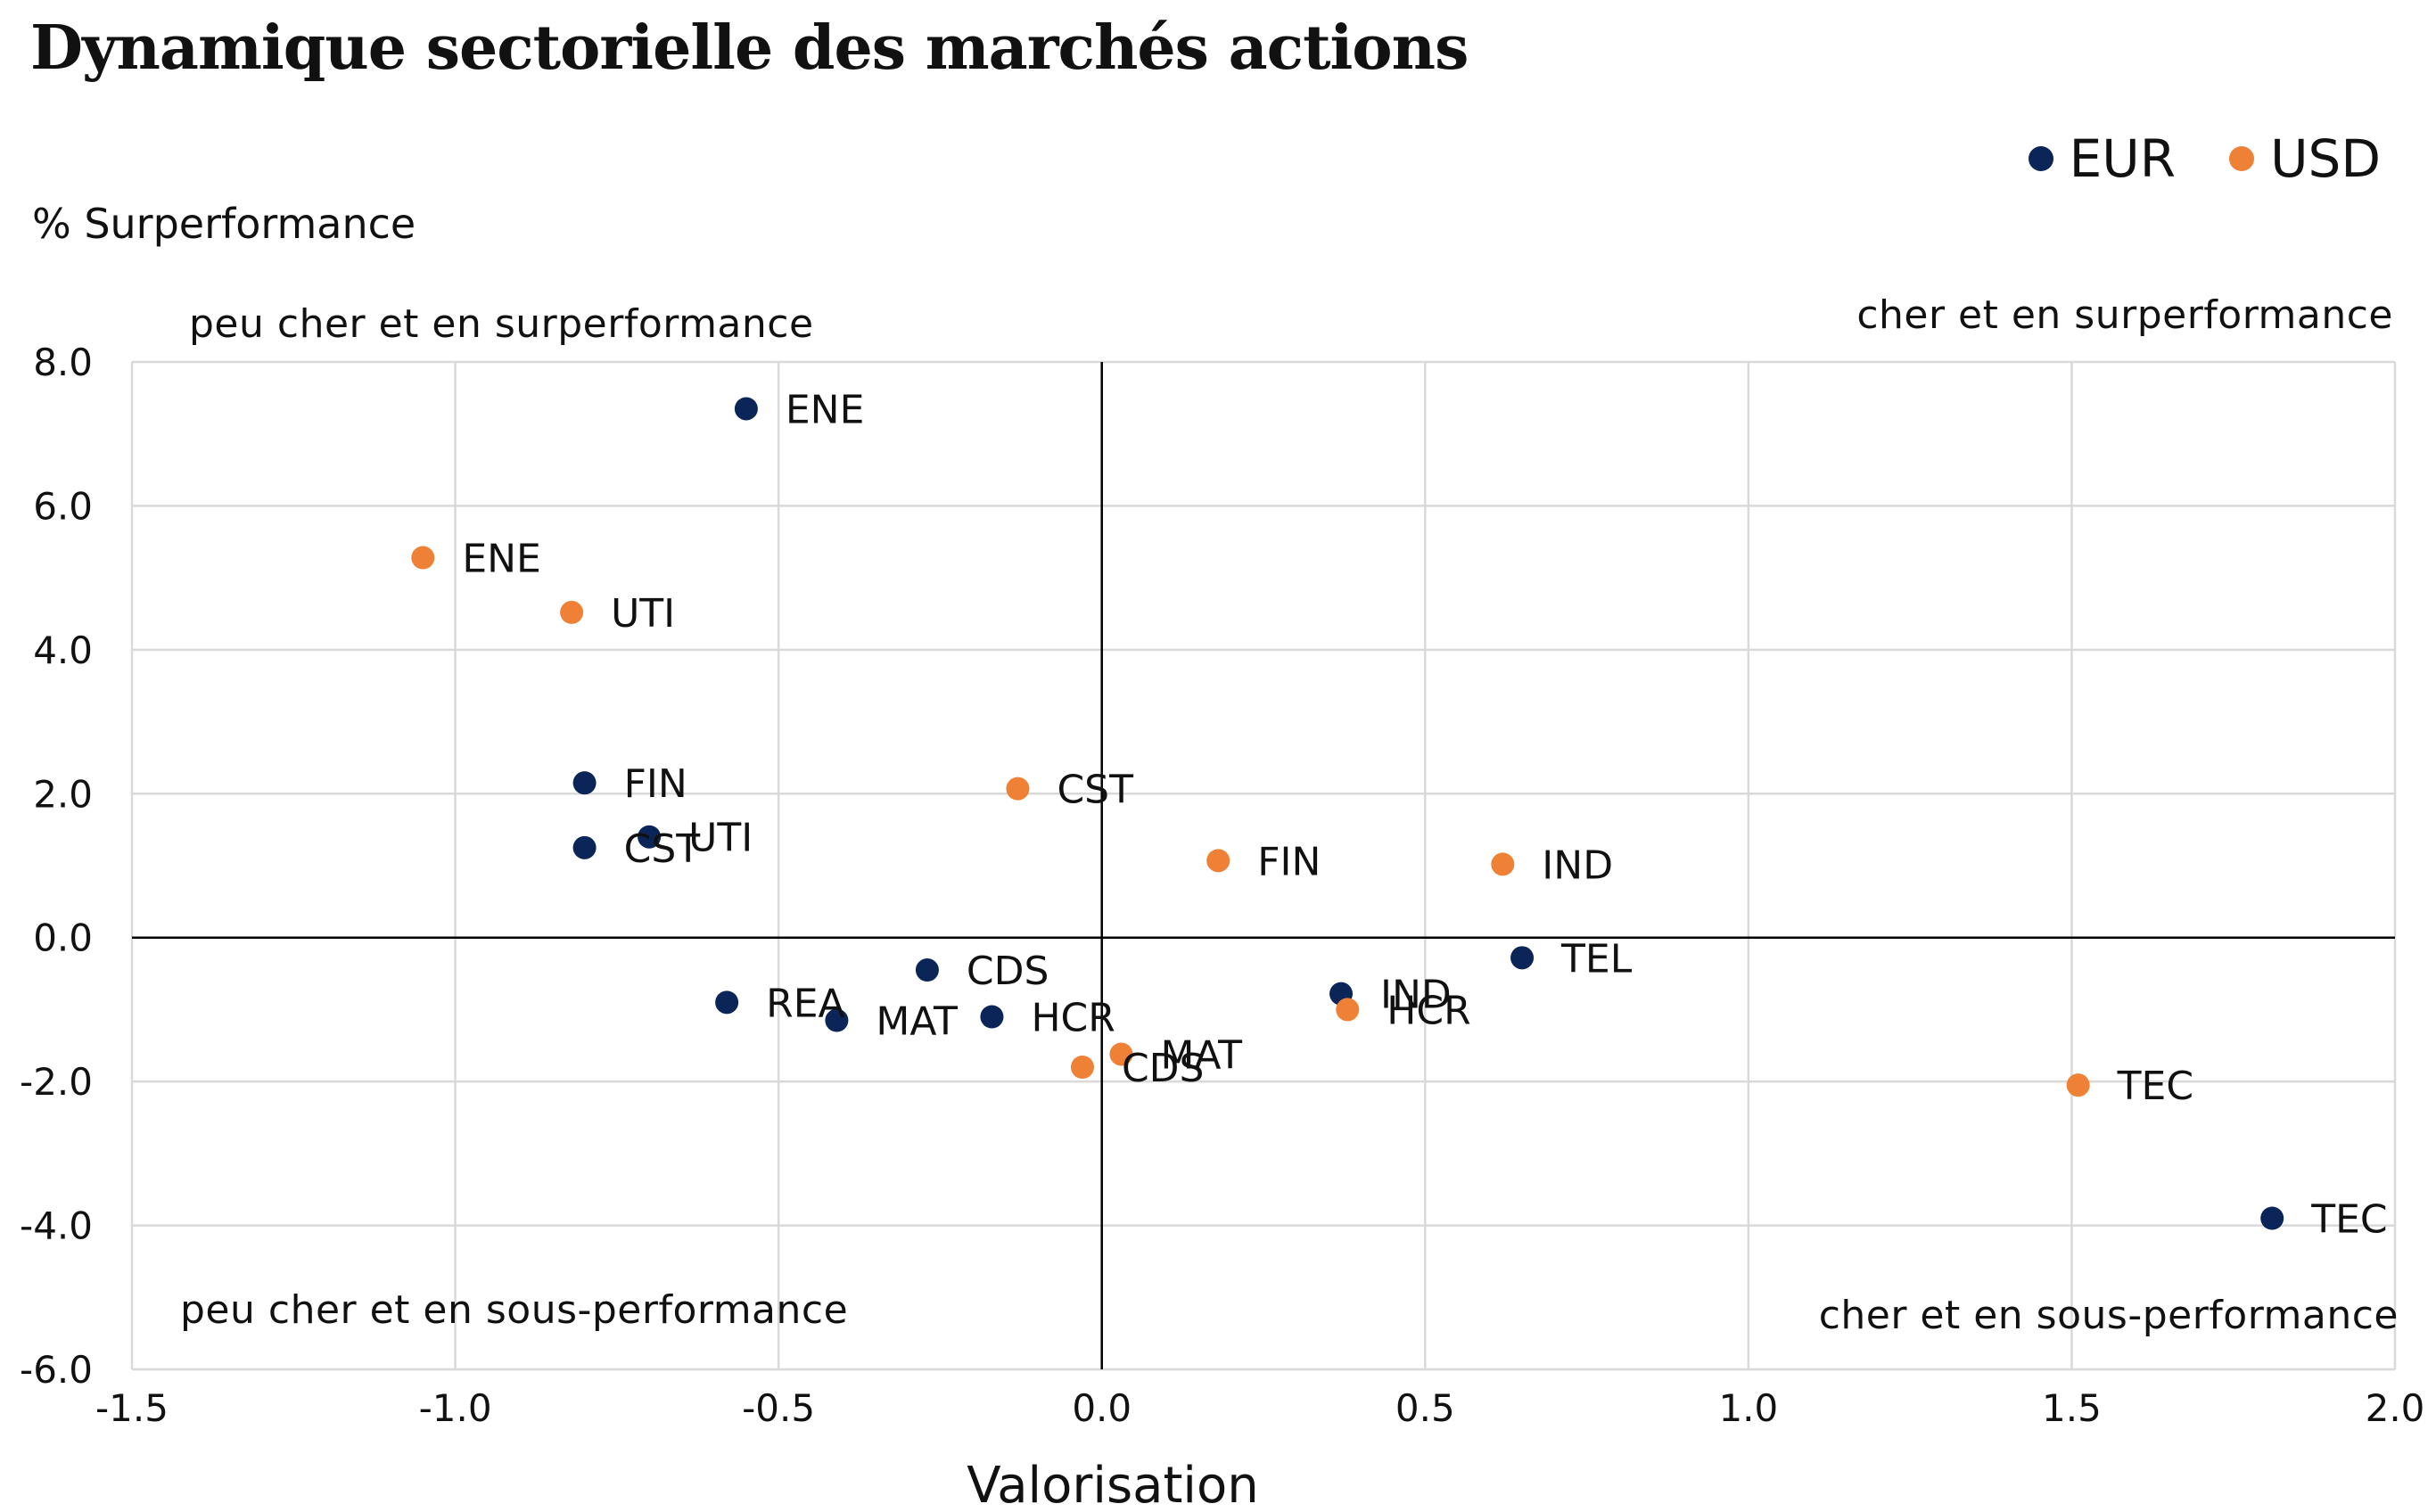 Image resolution: width=2436 pixels, height=1512 pixels. What do you see at coordinates (57, 1082) in the screenshot?
I see `y-tick-label: -2.0` at bounding box center [57, 1082].